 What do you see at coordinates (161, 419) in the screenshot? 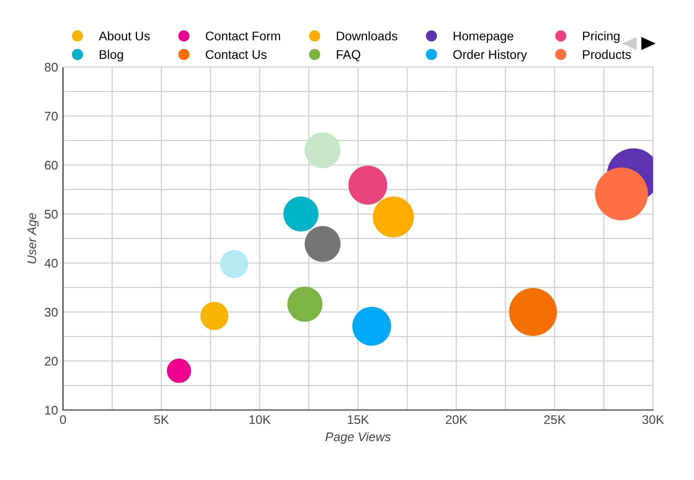
I see `x-tick-label: 5K` at bounding box center [161, 419].